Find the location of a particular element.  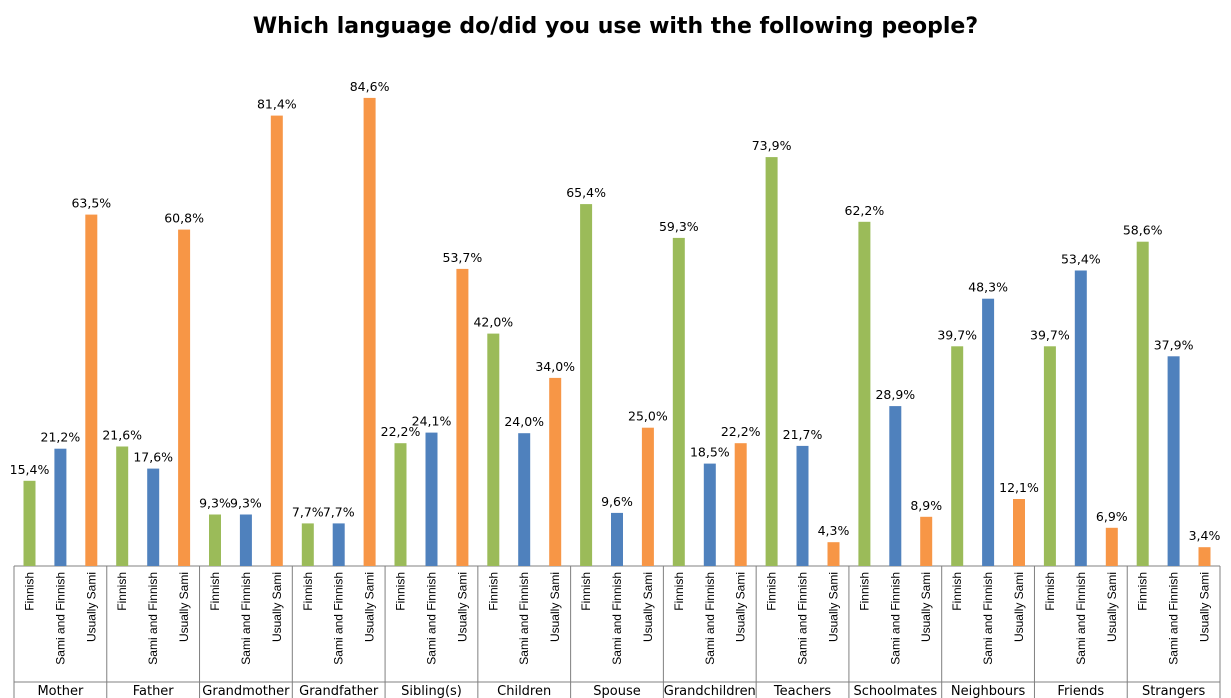

data-label: 24,1% is located at coordinates (432, 421).